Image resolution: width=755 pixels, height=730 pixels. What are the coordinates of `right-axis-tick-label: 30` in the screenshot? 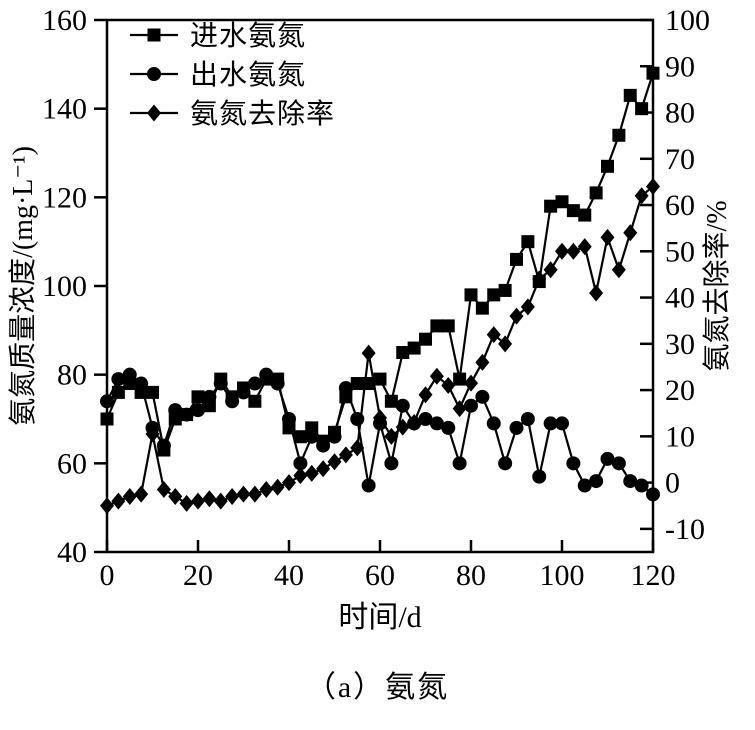 It's located at (680, 344).